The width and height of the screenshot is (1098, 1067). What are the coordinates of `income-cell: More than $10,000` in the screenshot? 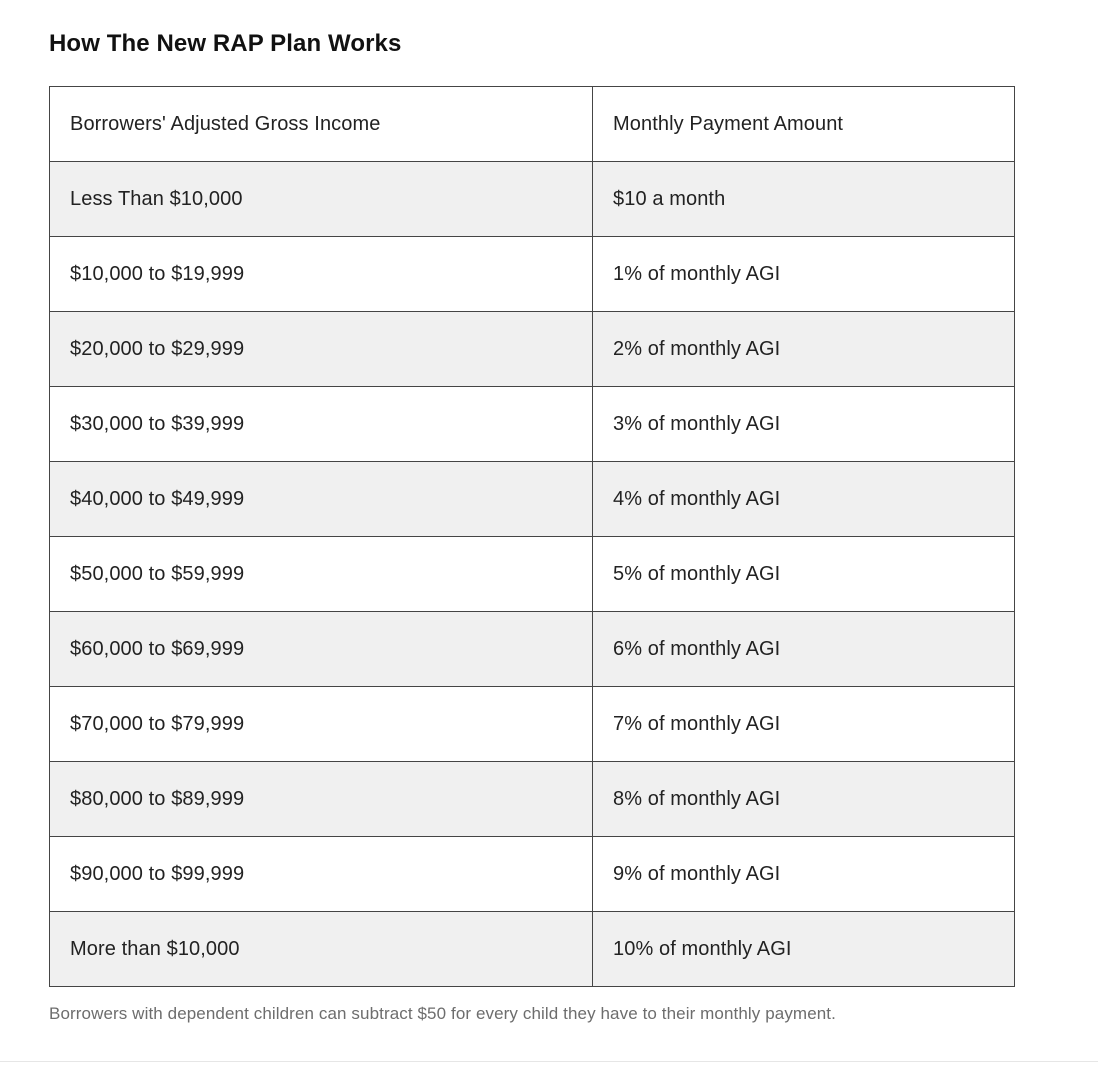 It's located at (321, 949).